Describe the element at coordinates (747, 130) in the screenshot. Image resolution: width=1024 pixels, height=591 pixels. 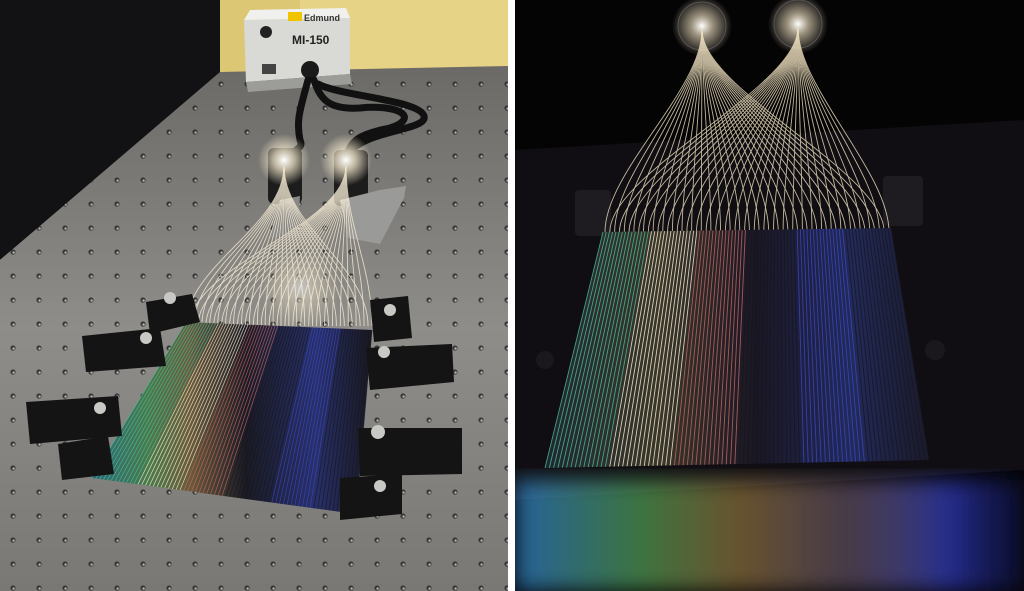
I see `fiber-bundles-right` at that location.